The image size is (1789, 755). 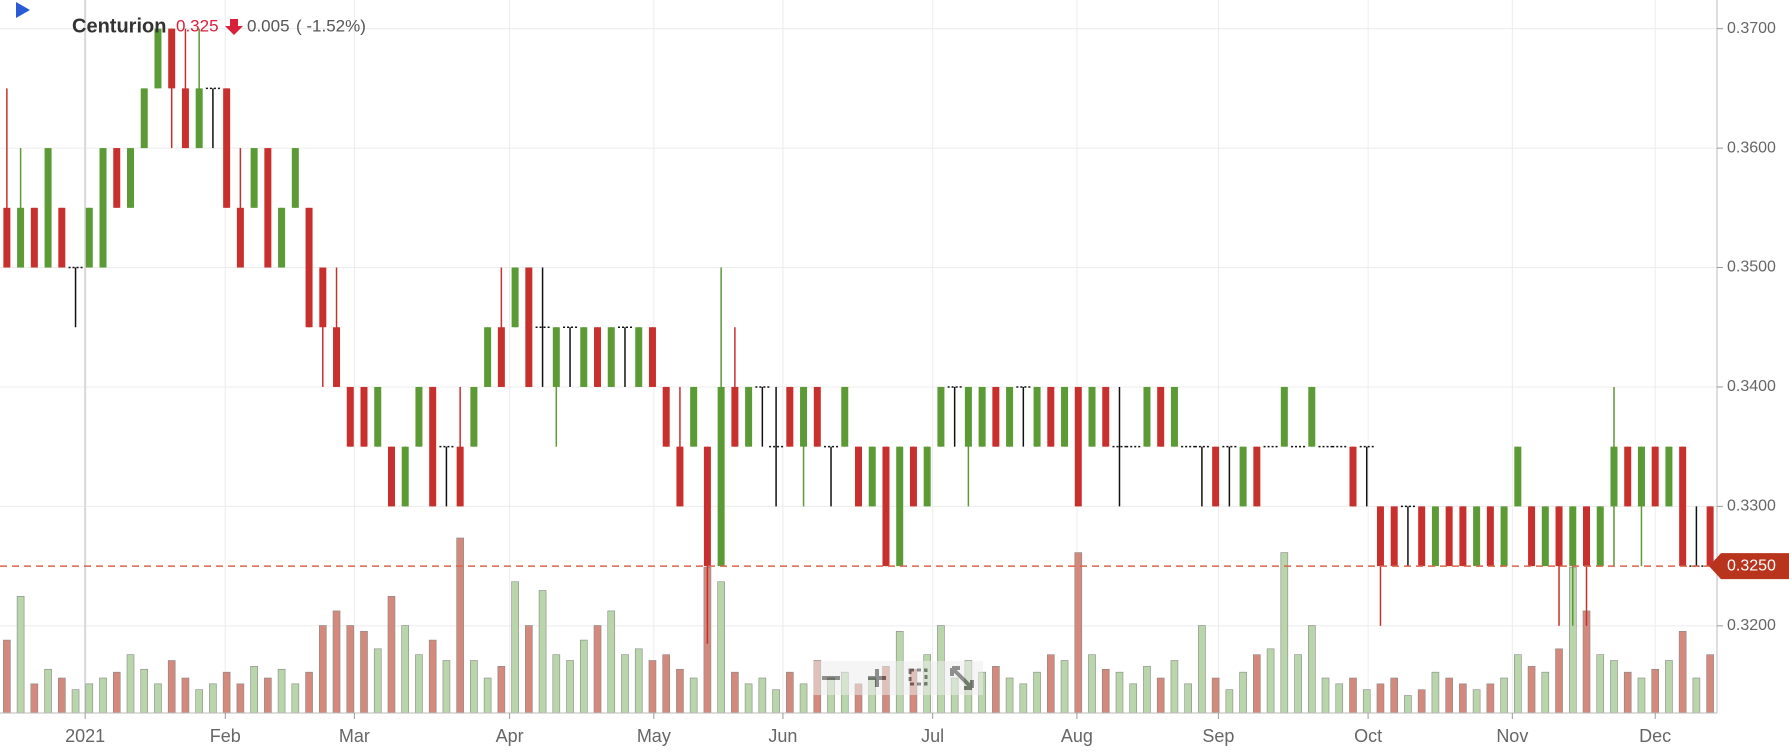 I want to click on zoom-out, so click(x=831, y=678).